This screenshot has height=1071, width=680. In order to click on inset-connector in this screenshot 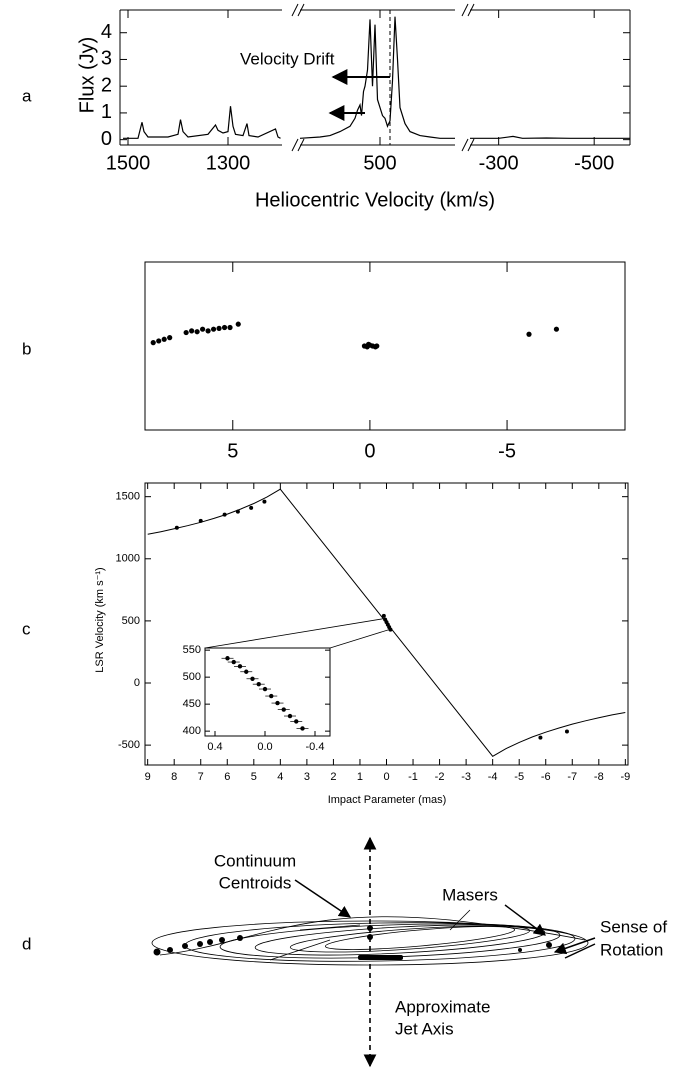, I will do `click(359, 639)`.